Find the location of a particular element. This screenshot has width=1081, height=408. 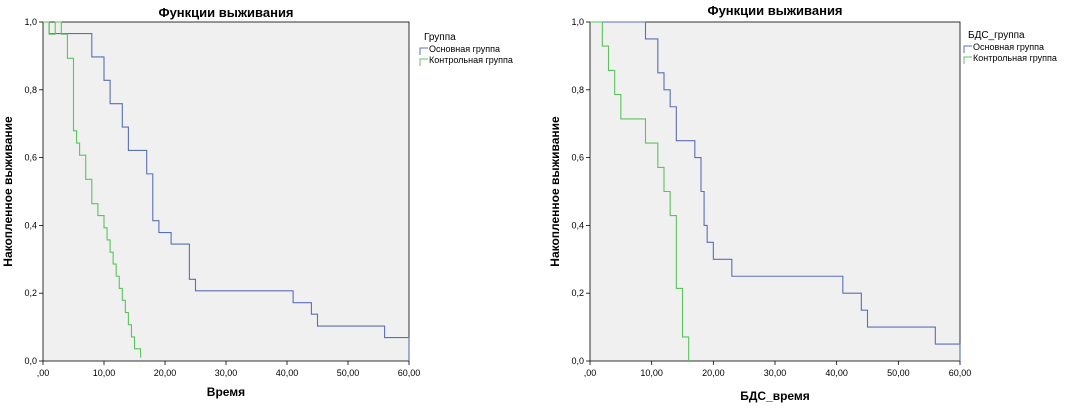

legend-title: БДС_группа is located at coordinates (996, 35).